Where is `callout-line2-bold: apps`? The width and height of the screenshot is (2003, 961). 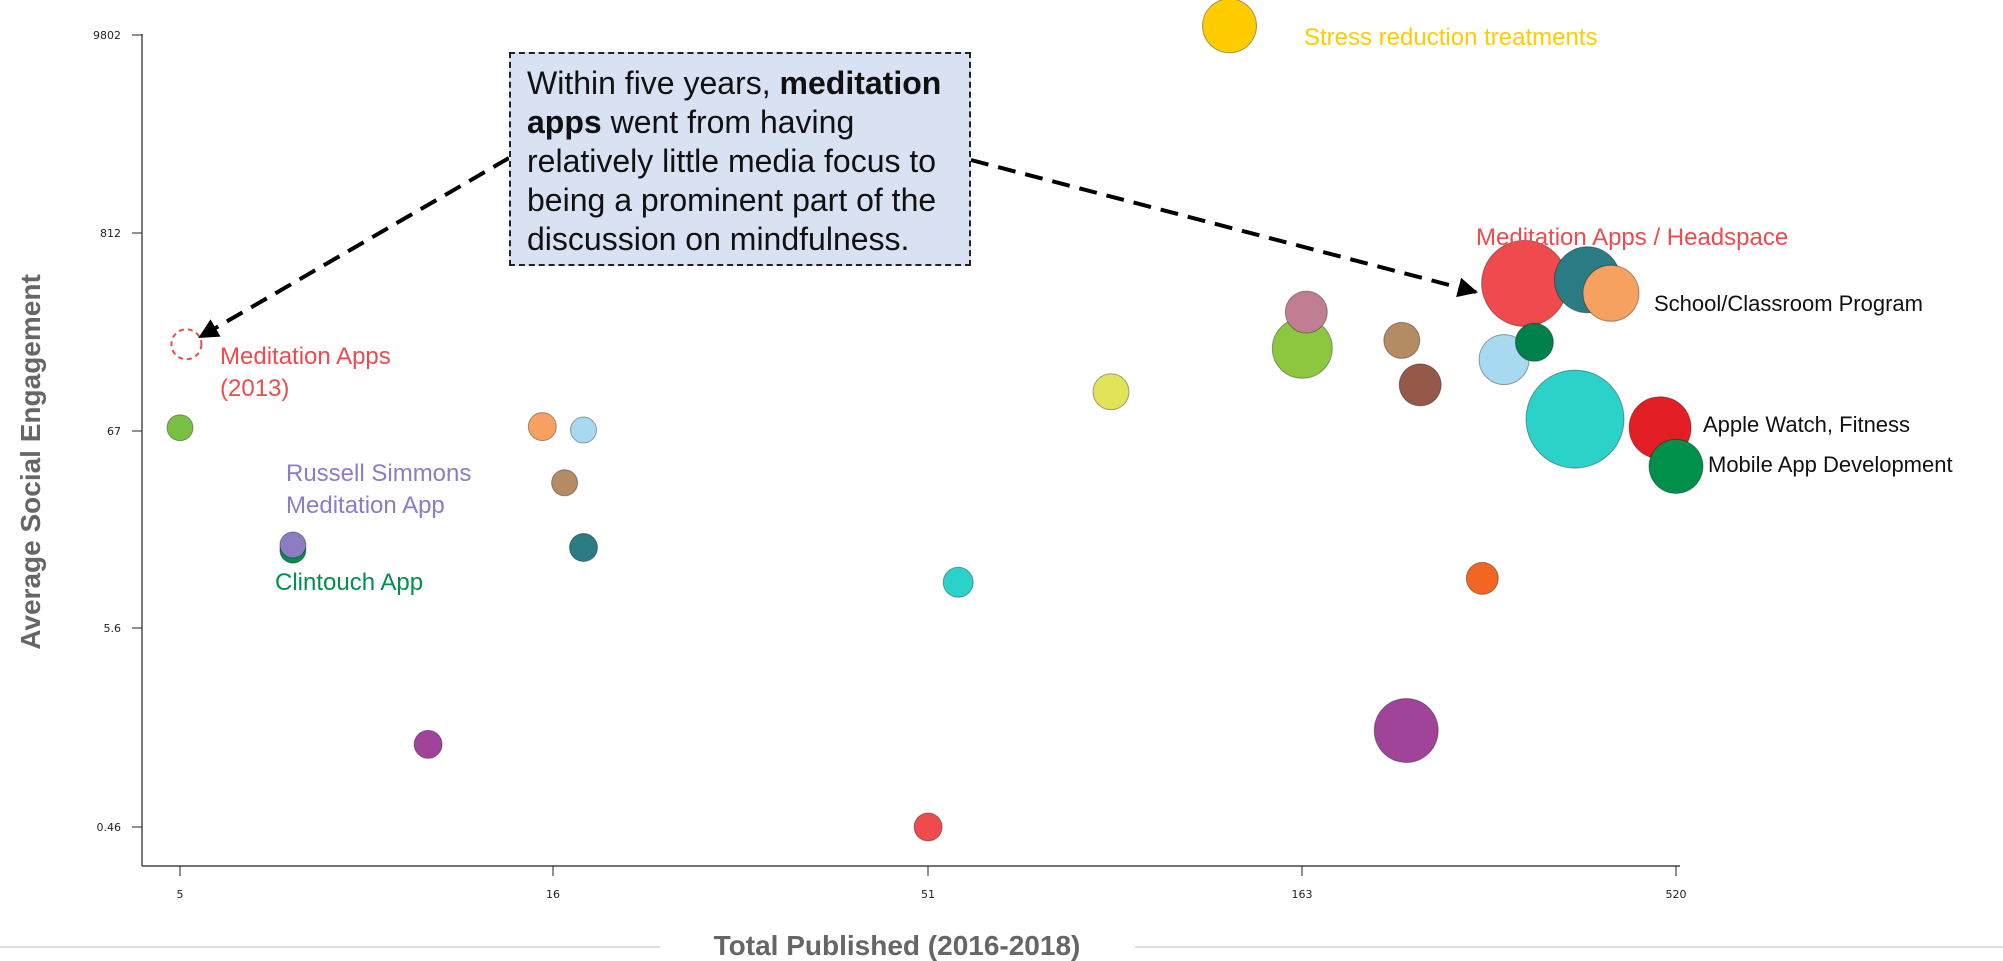 callout-line2-bold: apps is located at coordinates (564, 122).